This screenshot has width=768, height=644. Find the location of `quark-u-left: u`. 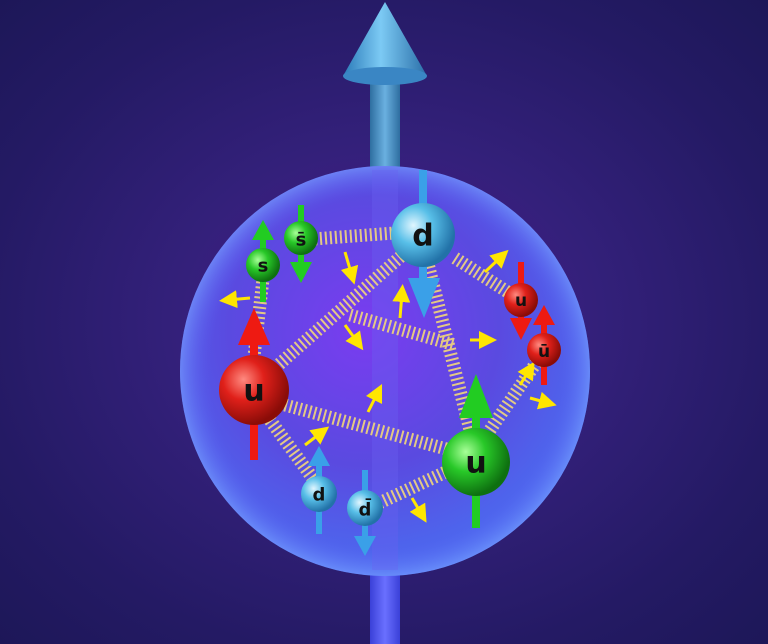

quark-u-left: u is located at coordinates (254, 390).